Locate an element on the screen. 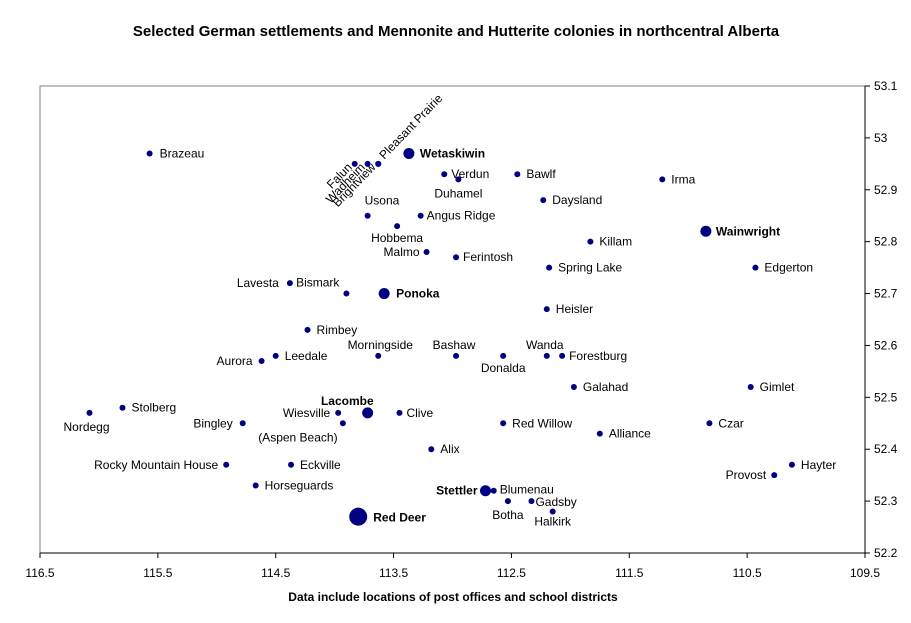 This screenshot has width=911, height=623. point-marker-bashaw is located at coordinates (456, 355).